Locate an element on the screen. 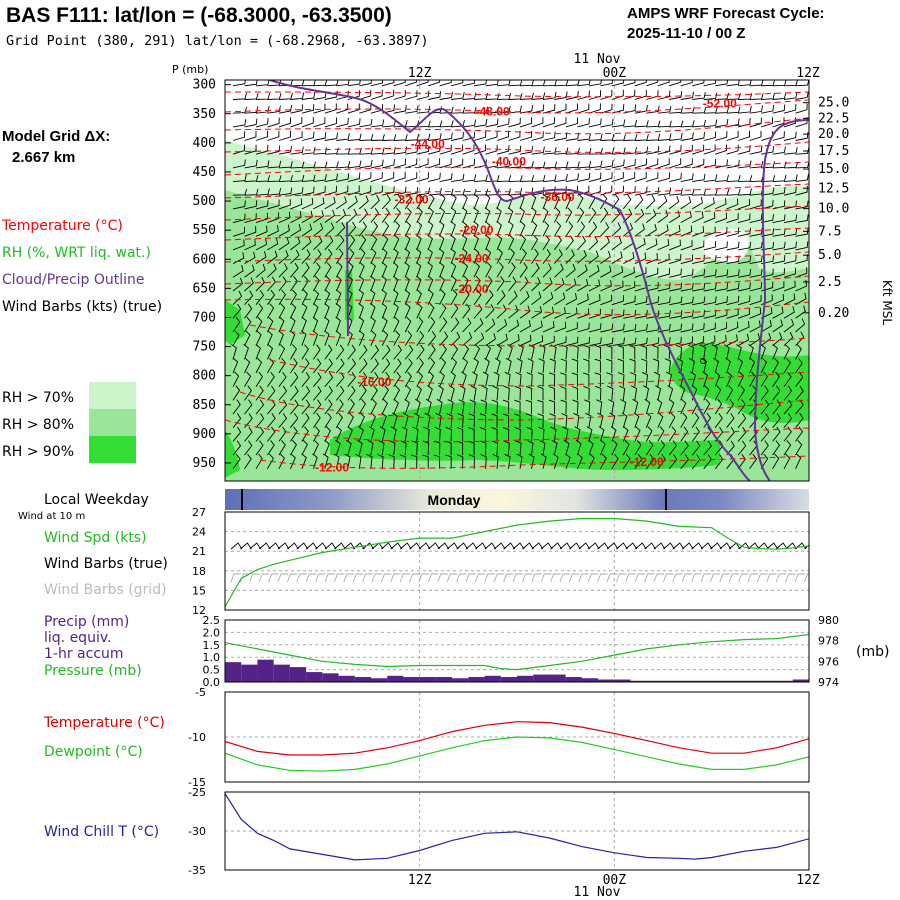  top-time-label: 00Z is located at coordinates (615, 73).